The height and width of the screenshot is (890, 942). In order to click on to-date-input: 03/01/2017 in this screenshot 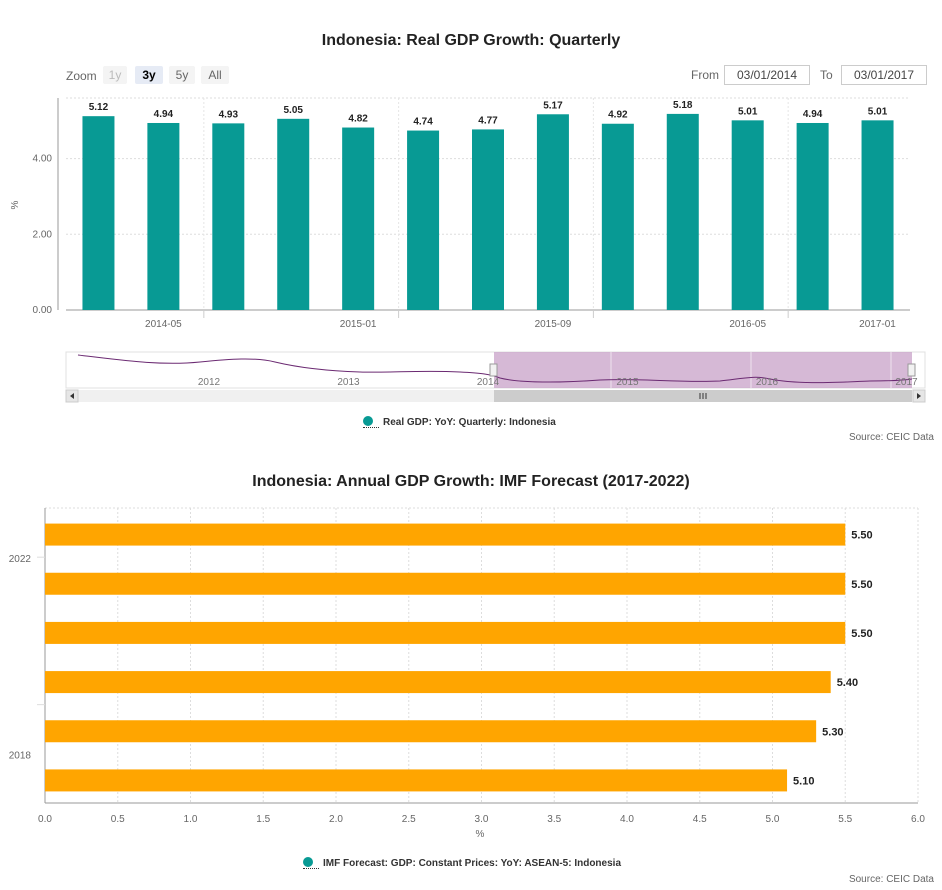, I will do `click(884, 75)`.